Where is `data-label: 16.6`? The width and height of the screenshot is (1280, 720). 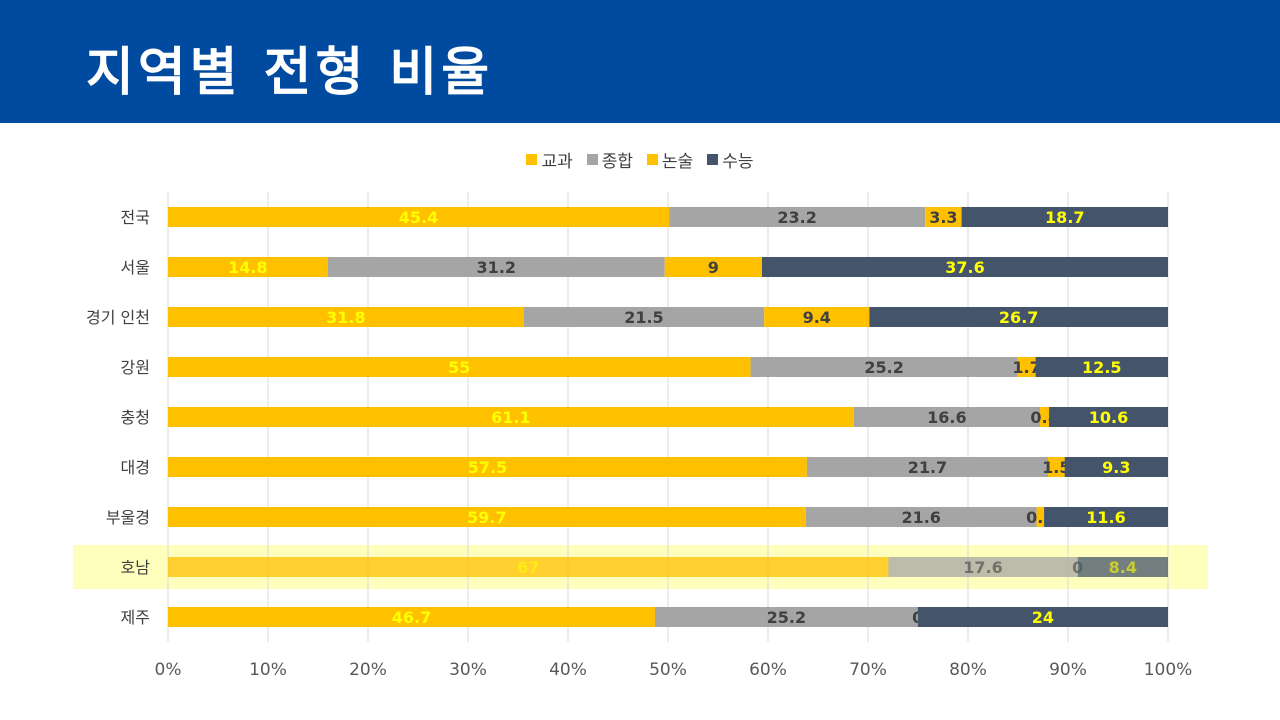 data-label: 16.6 is located at coordinates (946, 417).